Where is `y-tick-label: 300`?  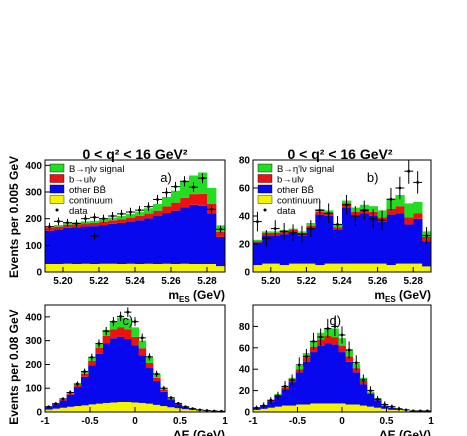
y-tick-label: 300 is located at coordinates (33, 193).